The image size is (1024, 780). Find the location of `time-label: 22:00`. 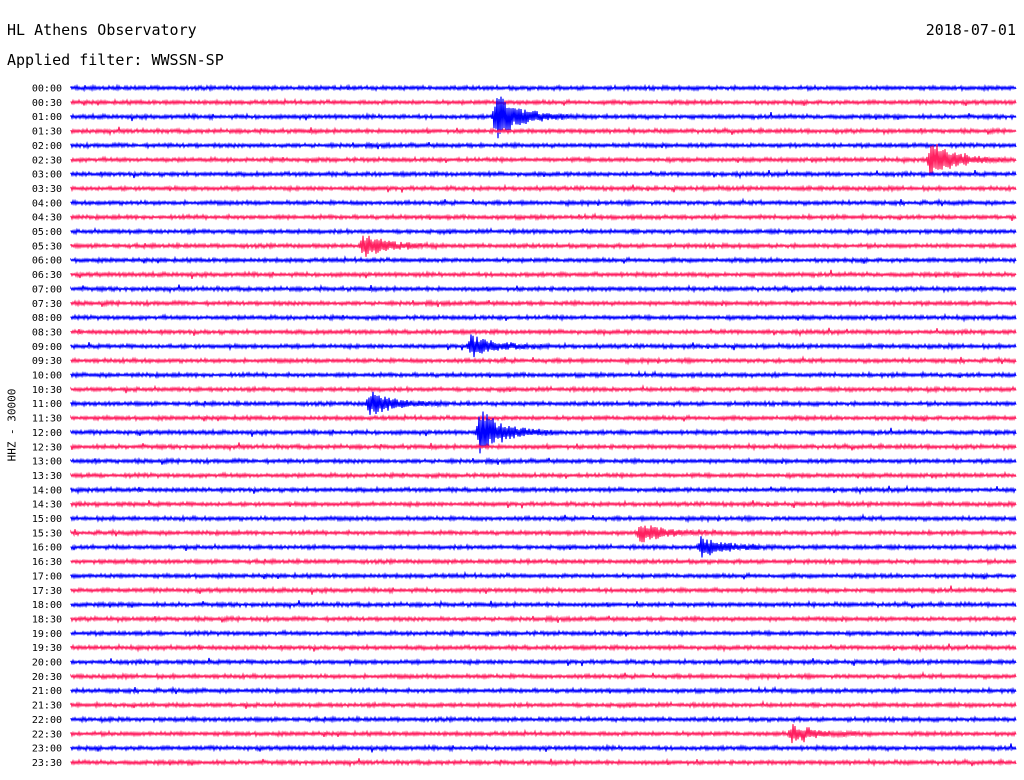

time-label: 22:00 is located at coordinates (47, 720).